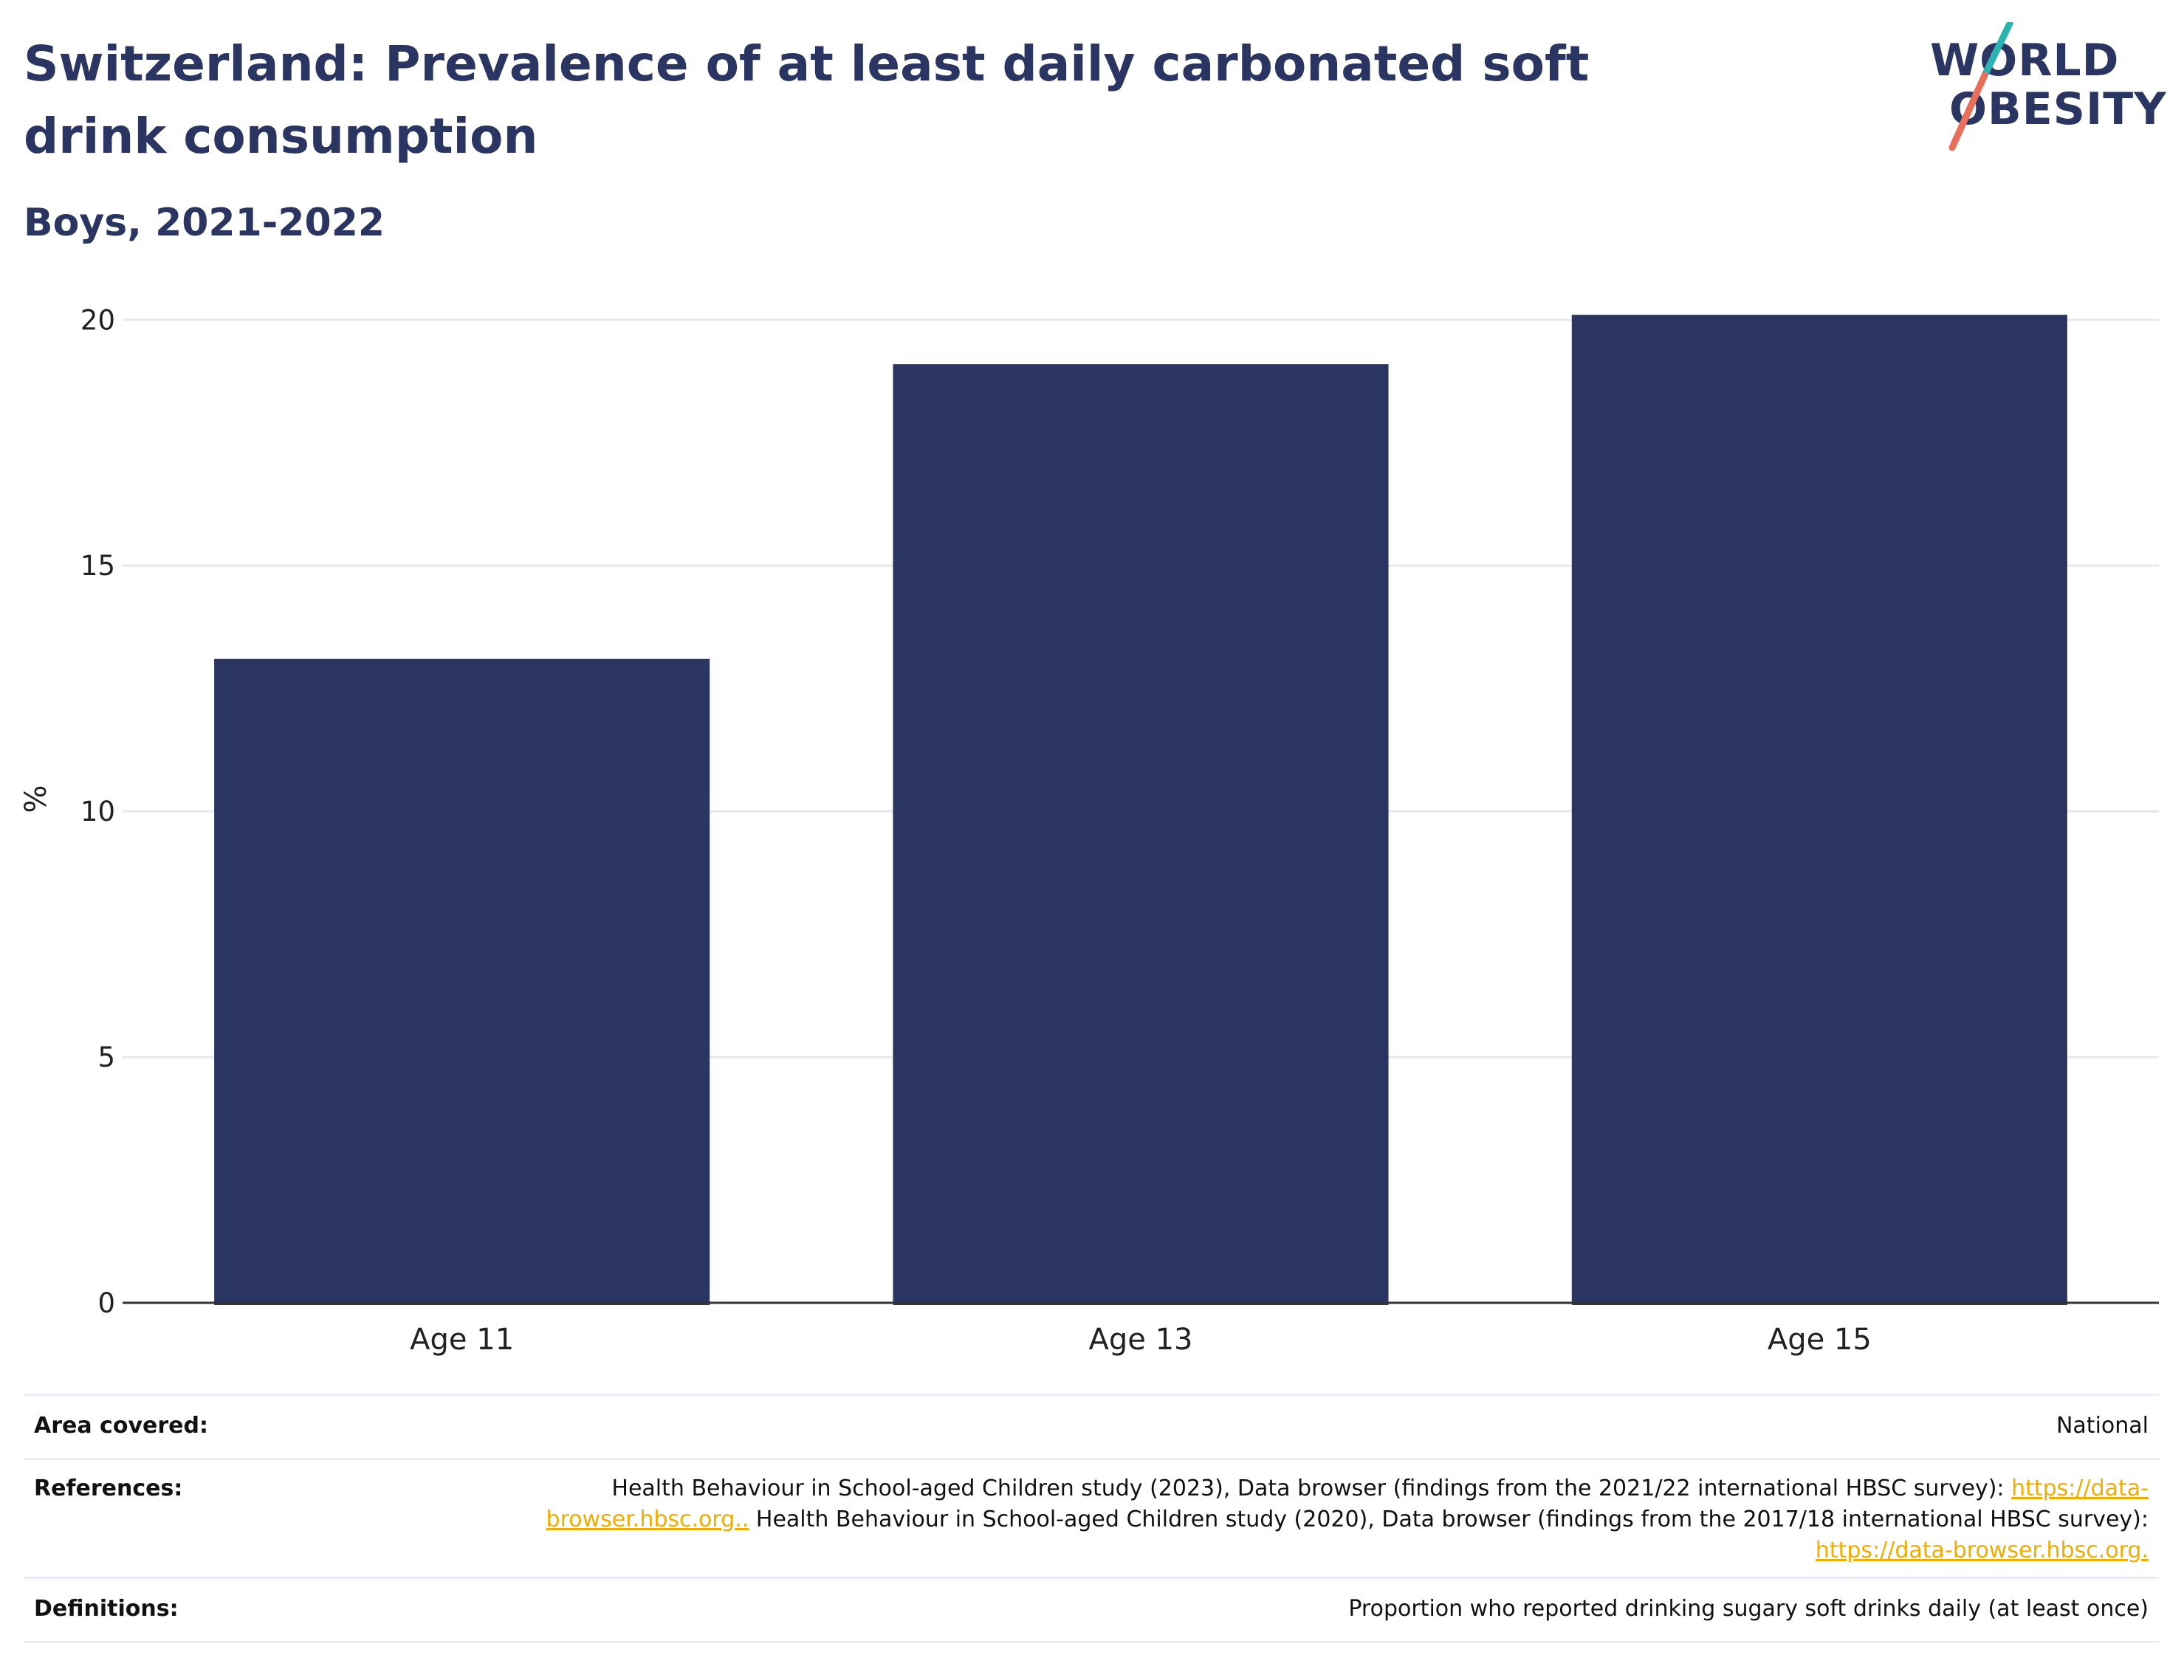 The width and height of the screenshot is (2184, 1680). What do you see at coordinates (98, 320) in the screenshot?
I see `y-tick-label: 20` at bounding box center [98, 320].